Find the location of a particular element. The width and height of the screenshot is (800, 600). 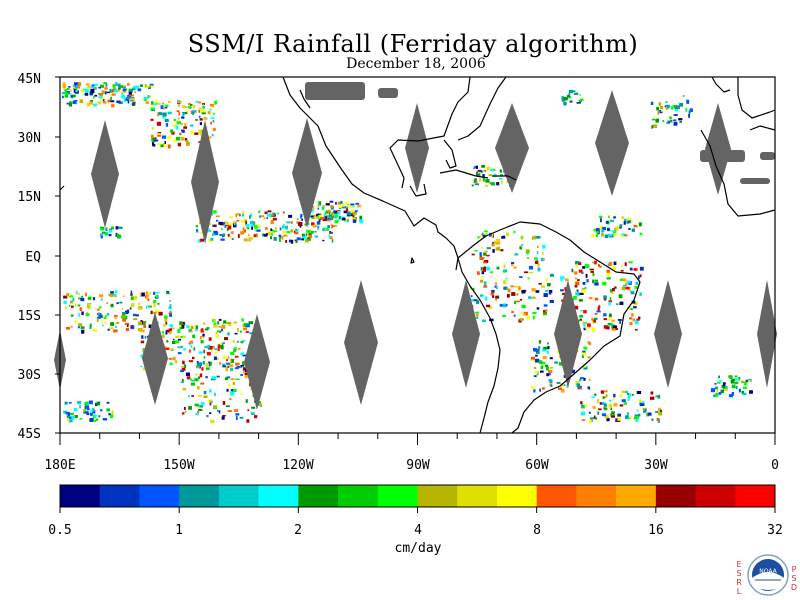

logo-letter-r: R is located at coordinates (739, 582).